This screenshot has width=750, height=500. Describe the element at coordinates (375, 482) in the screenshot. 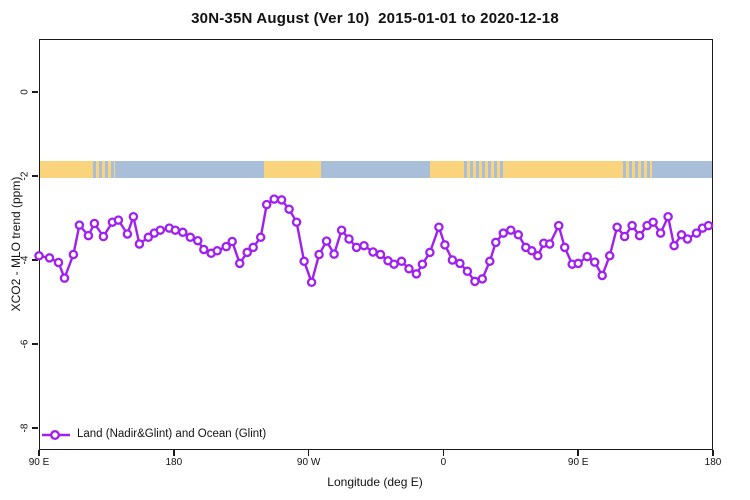

I see `x-axis-title: Longitude (deg E)` at that location.